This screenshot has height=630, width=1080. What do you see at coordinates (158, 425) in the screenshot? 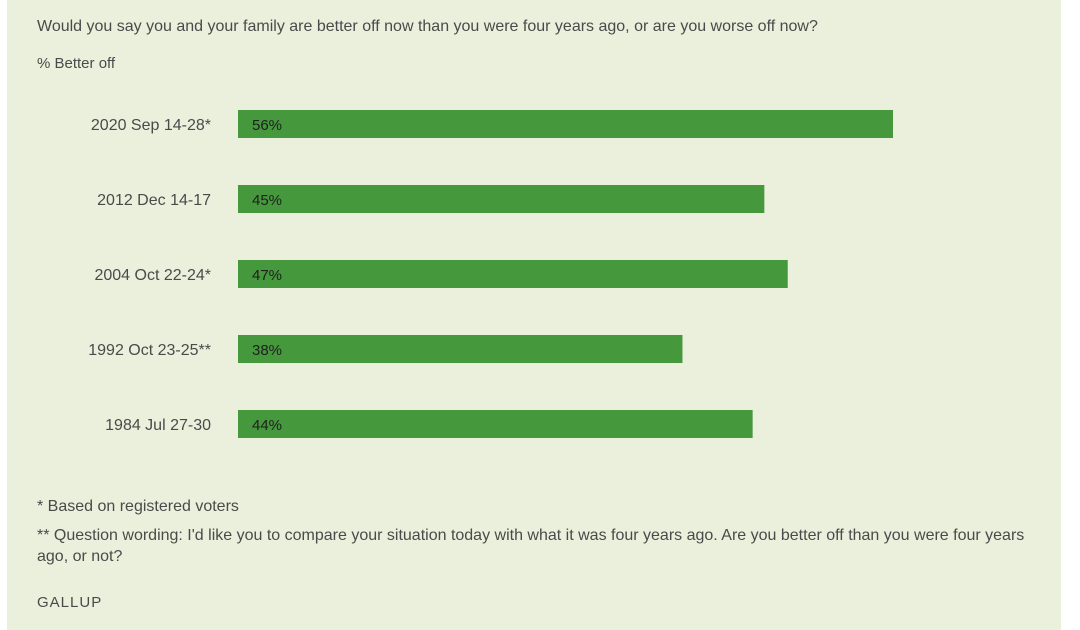
I see `category-label: 1984 Jul 27-30` at bounding box center [158, 425].